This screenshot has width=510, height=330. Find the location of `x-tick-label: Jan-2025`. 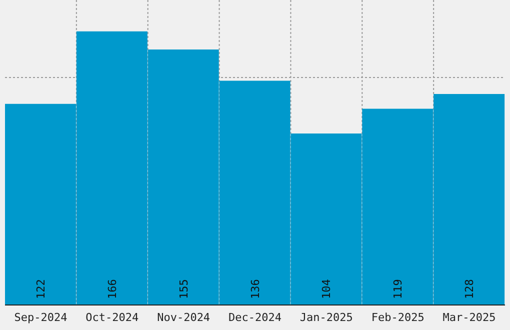

x-tick-label: Jan-2025 is located at coordinates (326, 317).